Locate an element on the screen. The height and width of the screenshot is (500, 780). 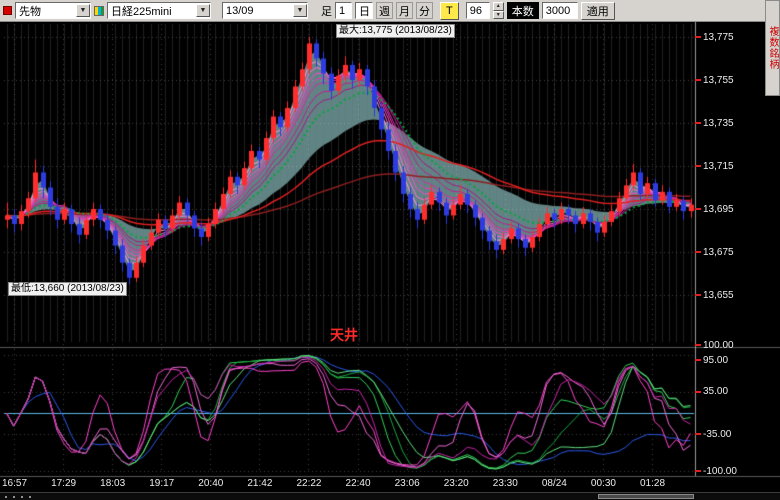
axis-label: -100.00 is located at coordinates (716, 471).